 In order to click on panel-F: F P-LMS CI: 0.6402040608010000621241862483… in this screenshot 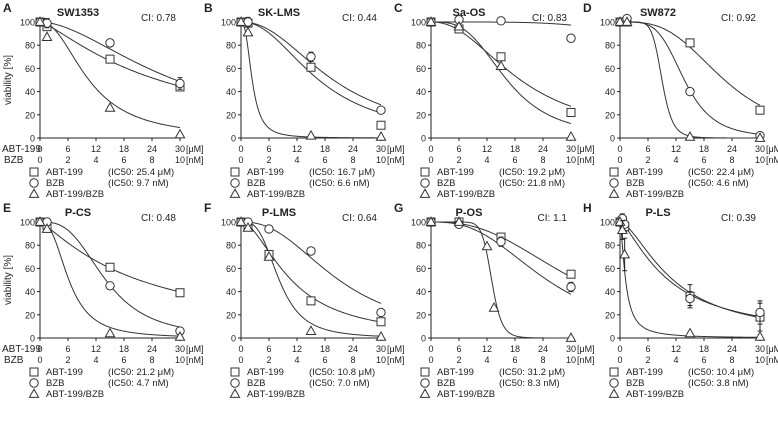, I will do `click(304, 300)`.